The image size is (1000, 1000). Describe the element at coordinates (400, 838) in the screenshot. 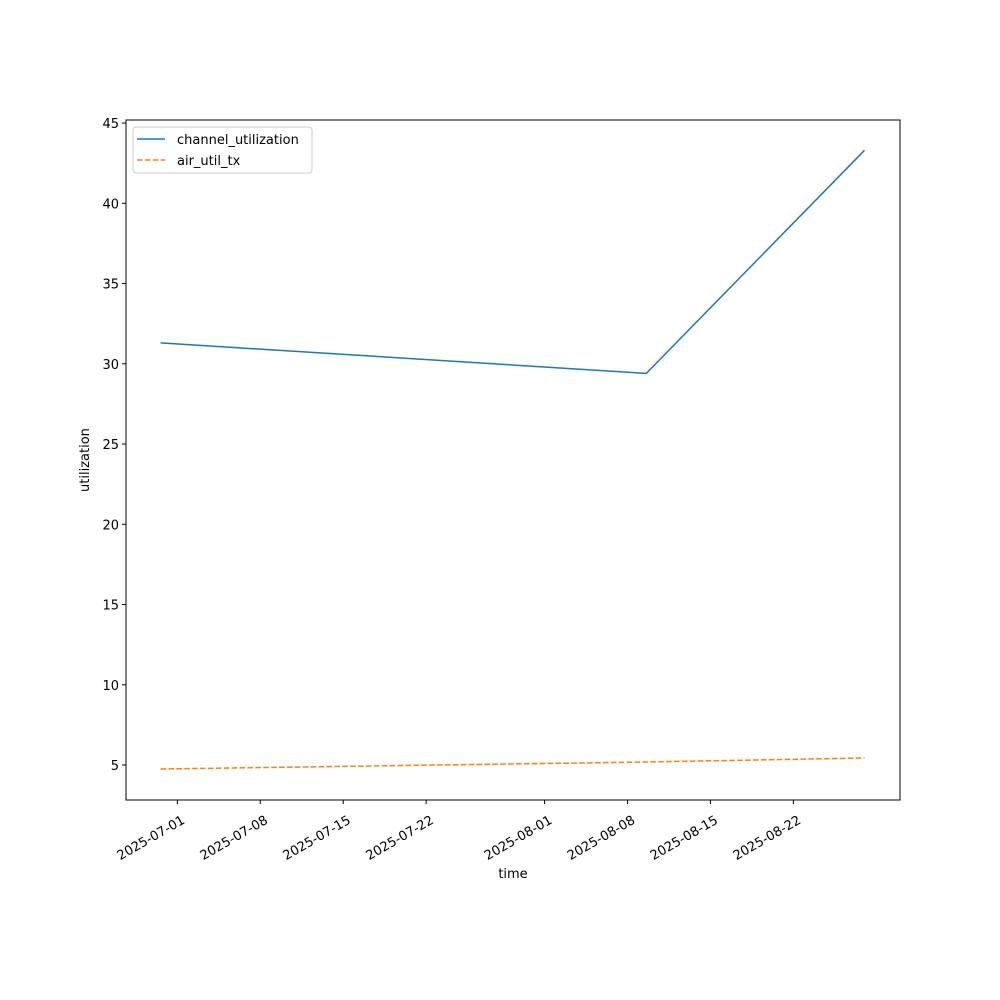

I see `x-tick-label: 2025-07-22` at that location.